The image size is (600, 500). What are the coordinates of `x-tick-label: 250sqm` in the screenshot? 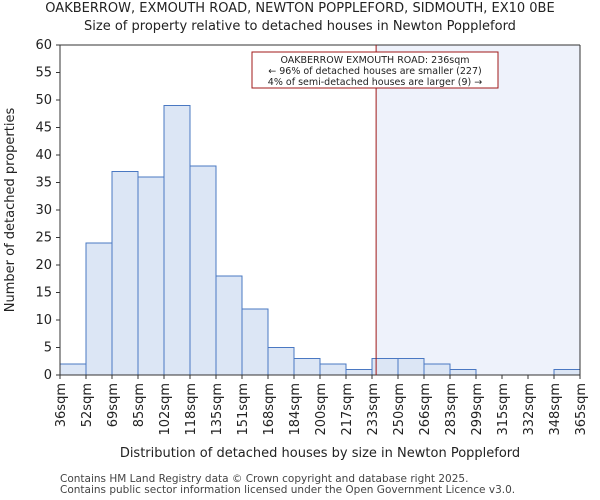 It's located at (399, 409).